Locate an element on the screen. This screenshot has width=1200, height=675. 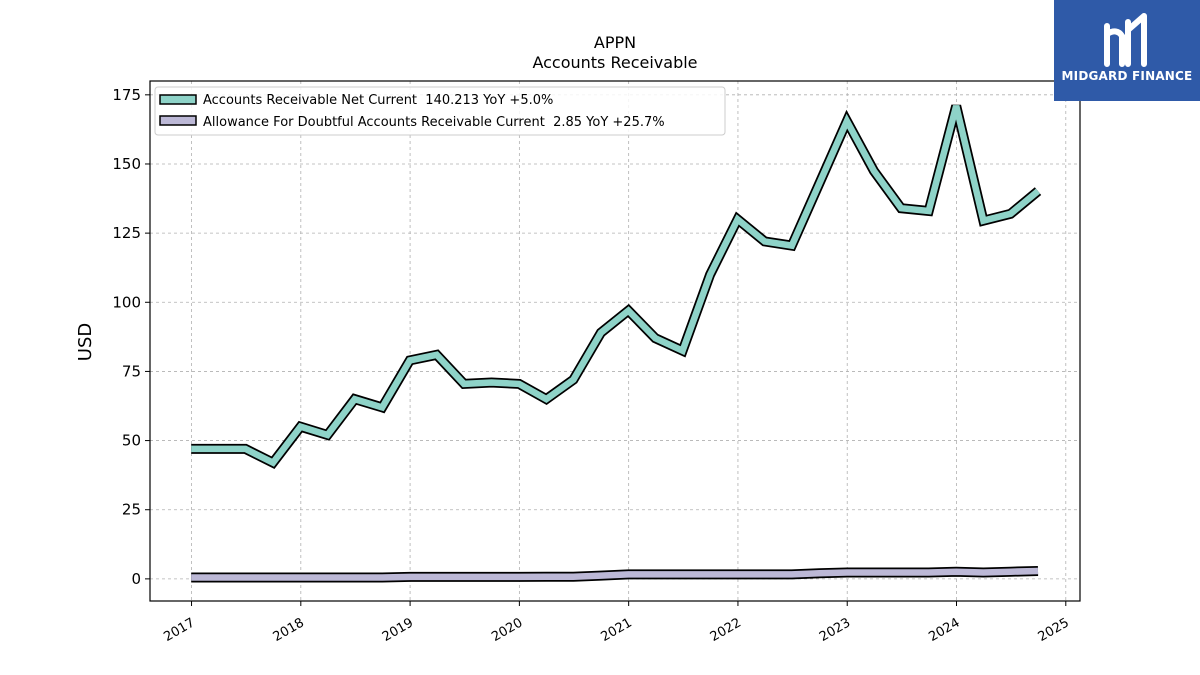
midgard-finance-logo-icon is located at coordinates (1125, 40).